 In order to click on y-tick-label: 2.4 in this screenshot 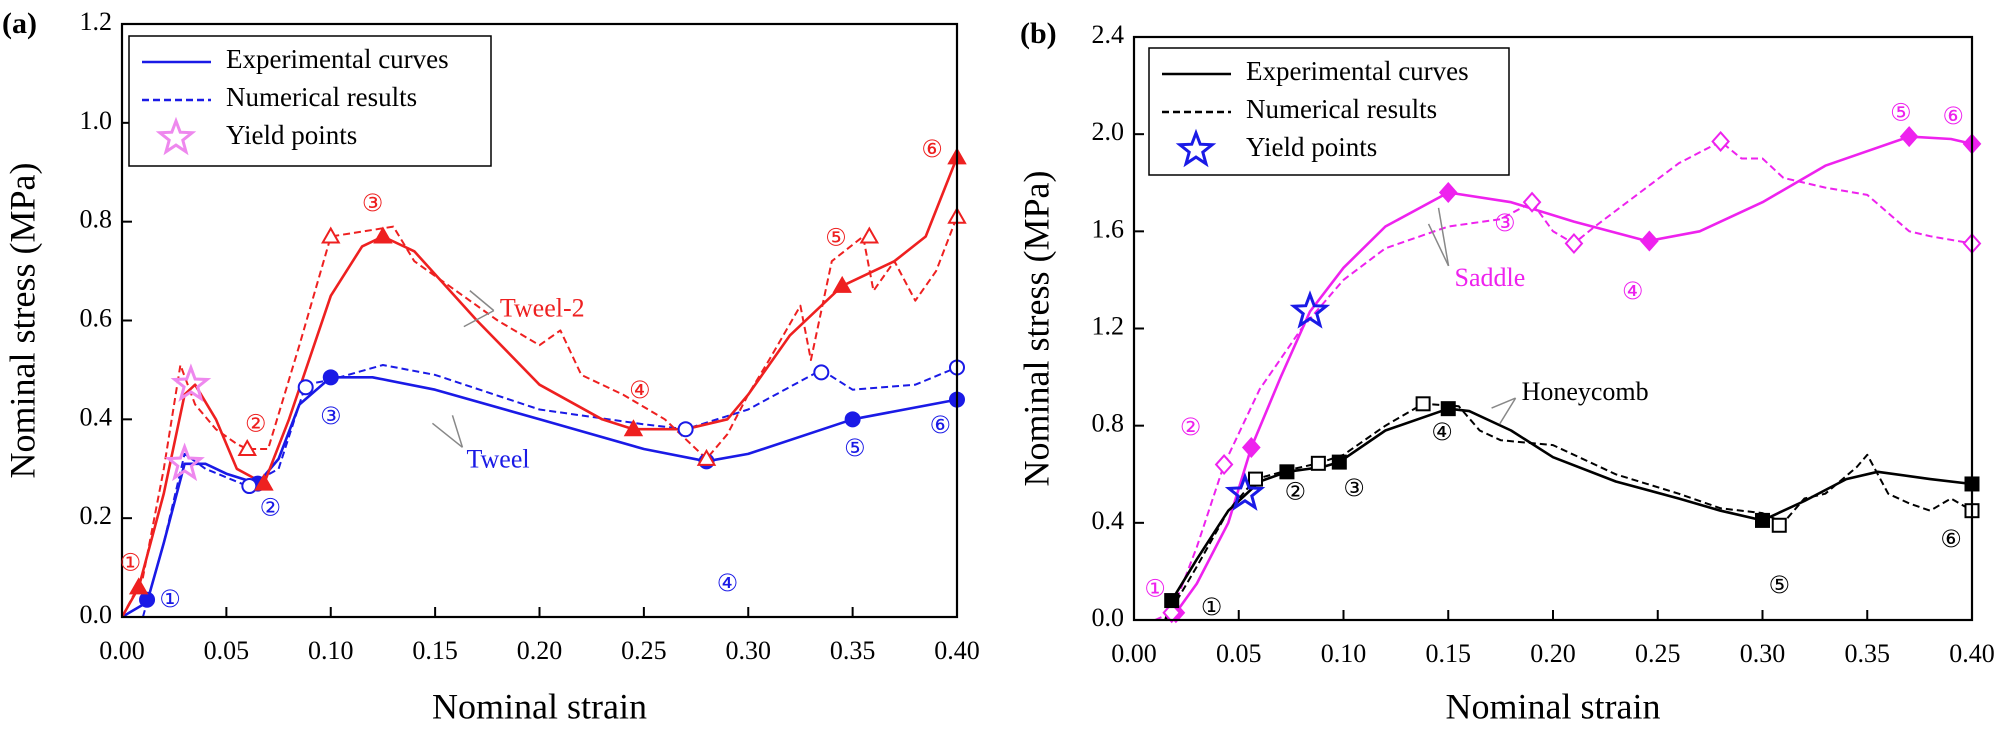, I will do `click(1108, 34)`.